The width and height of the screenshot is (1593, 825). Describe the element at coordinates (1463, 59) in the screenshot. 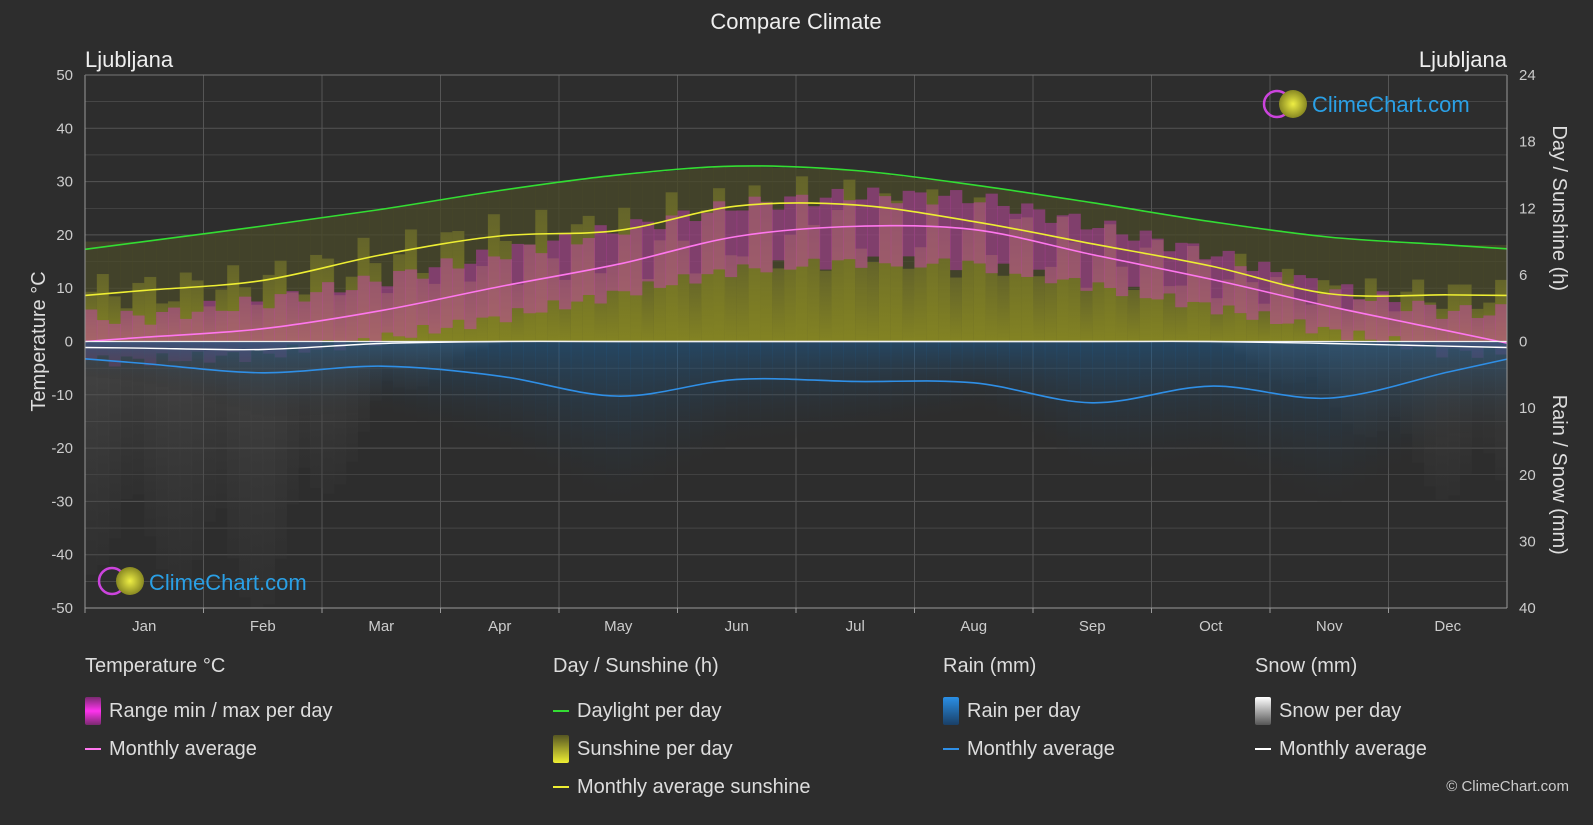

I see `location-right: Ljubljana` at that location.